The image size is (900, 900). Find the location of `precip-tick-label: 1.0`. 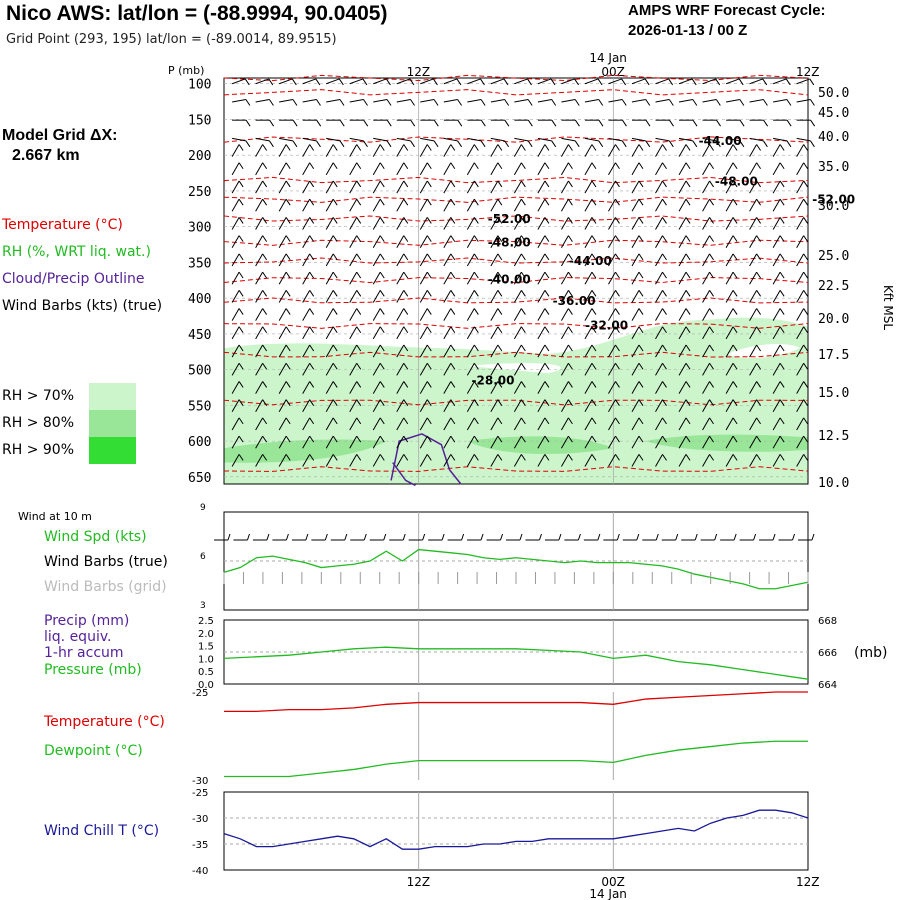

precip-tick-label: 1.0 is located at coordinates (206, 659).